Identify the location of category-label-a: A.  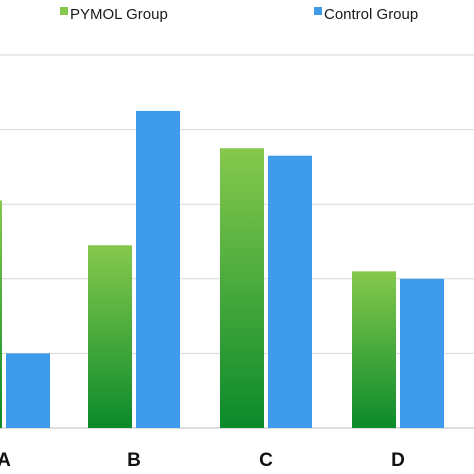
(5, 460).